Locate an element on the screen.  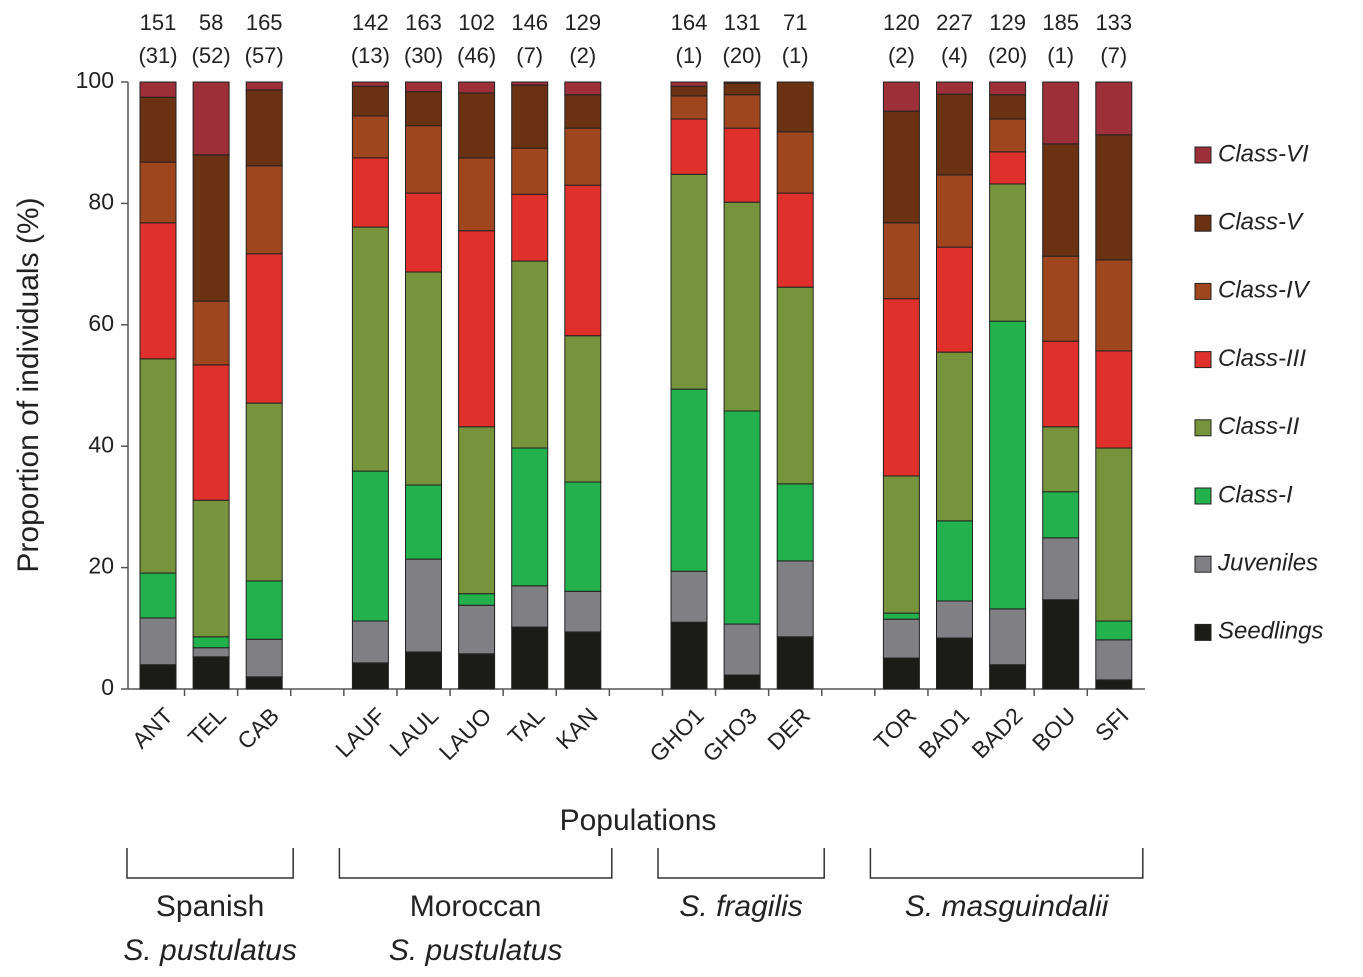
sample-note: (2) is located at coordinates (582, 55).